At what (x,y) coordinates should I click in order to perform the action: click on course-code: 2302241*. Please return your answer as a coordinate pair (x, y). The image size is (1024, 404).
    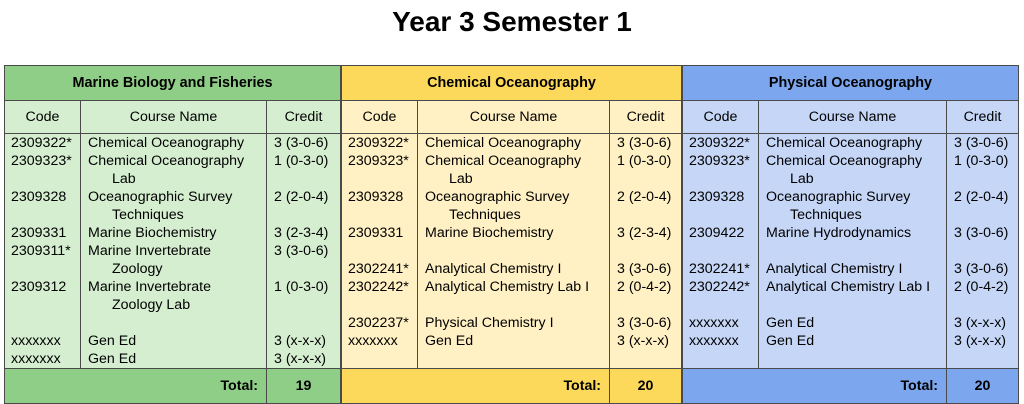
    Looking at the image, I should click on (378, 269).